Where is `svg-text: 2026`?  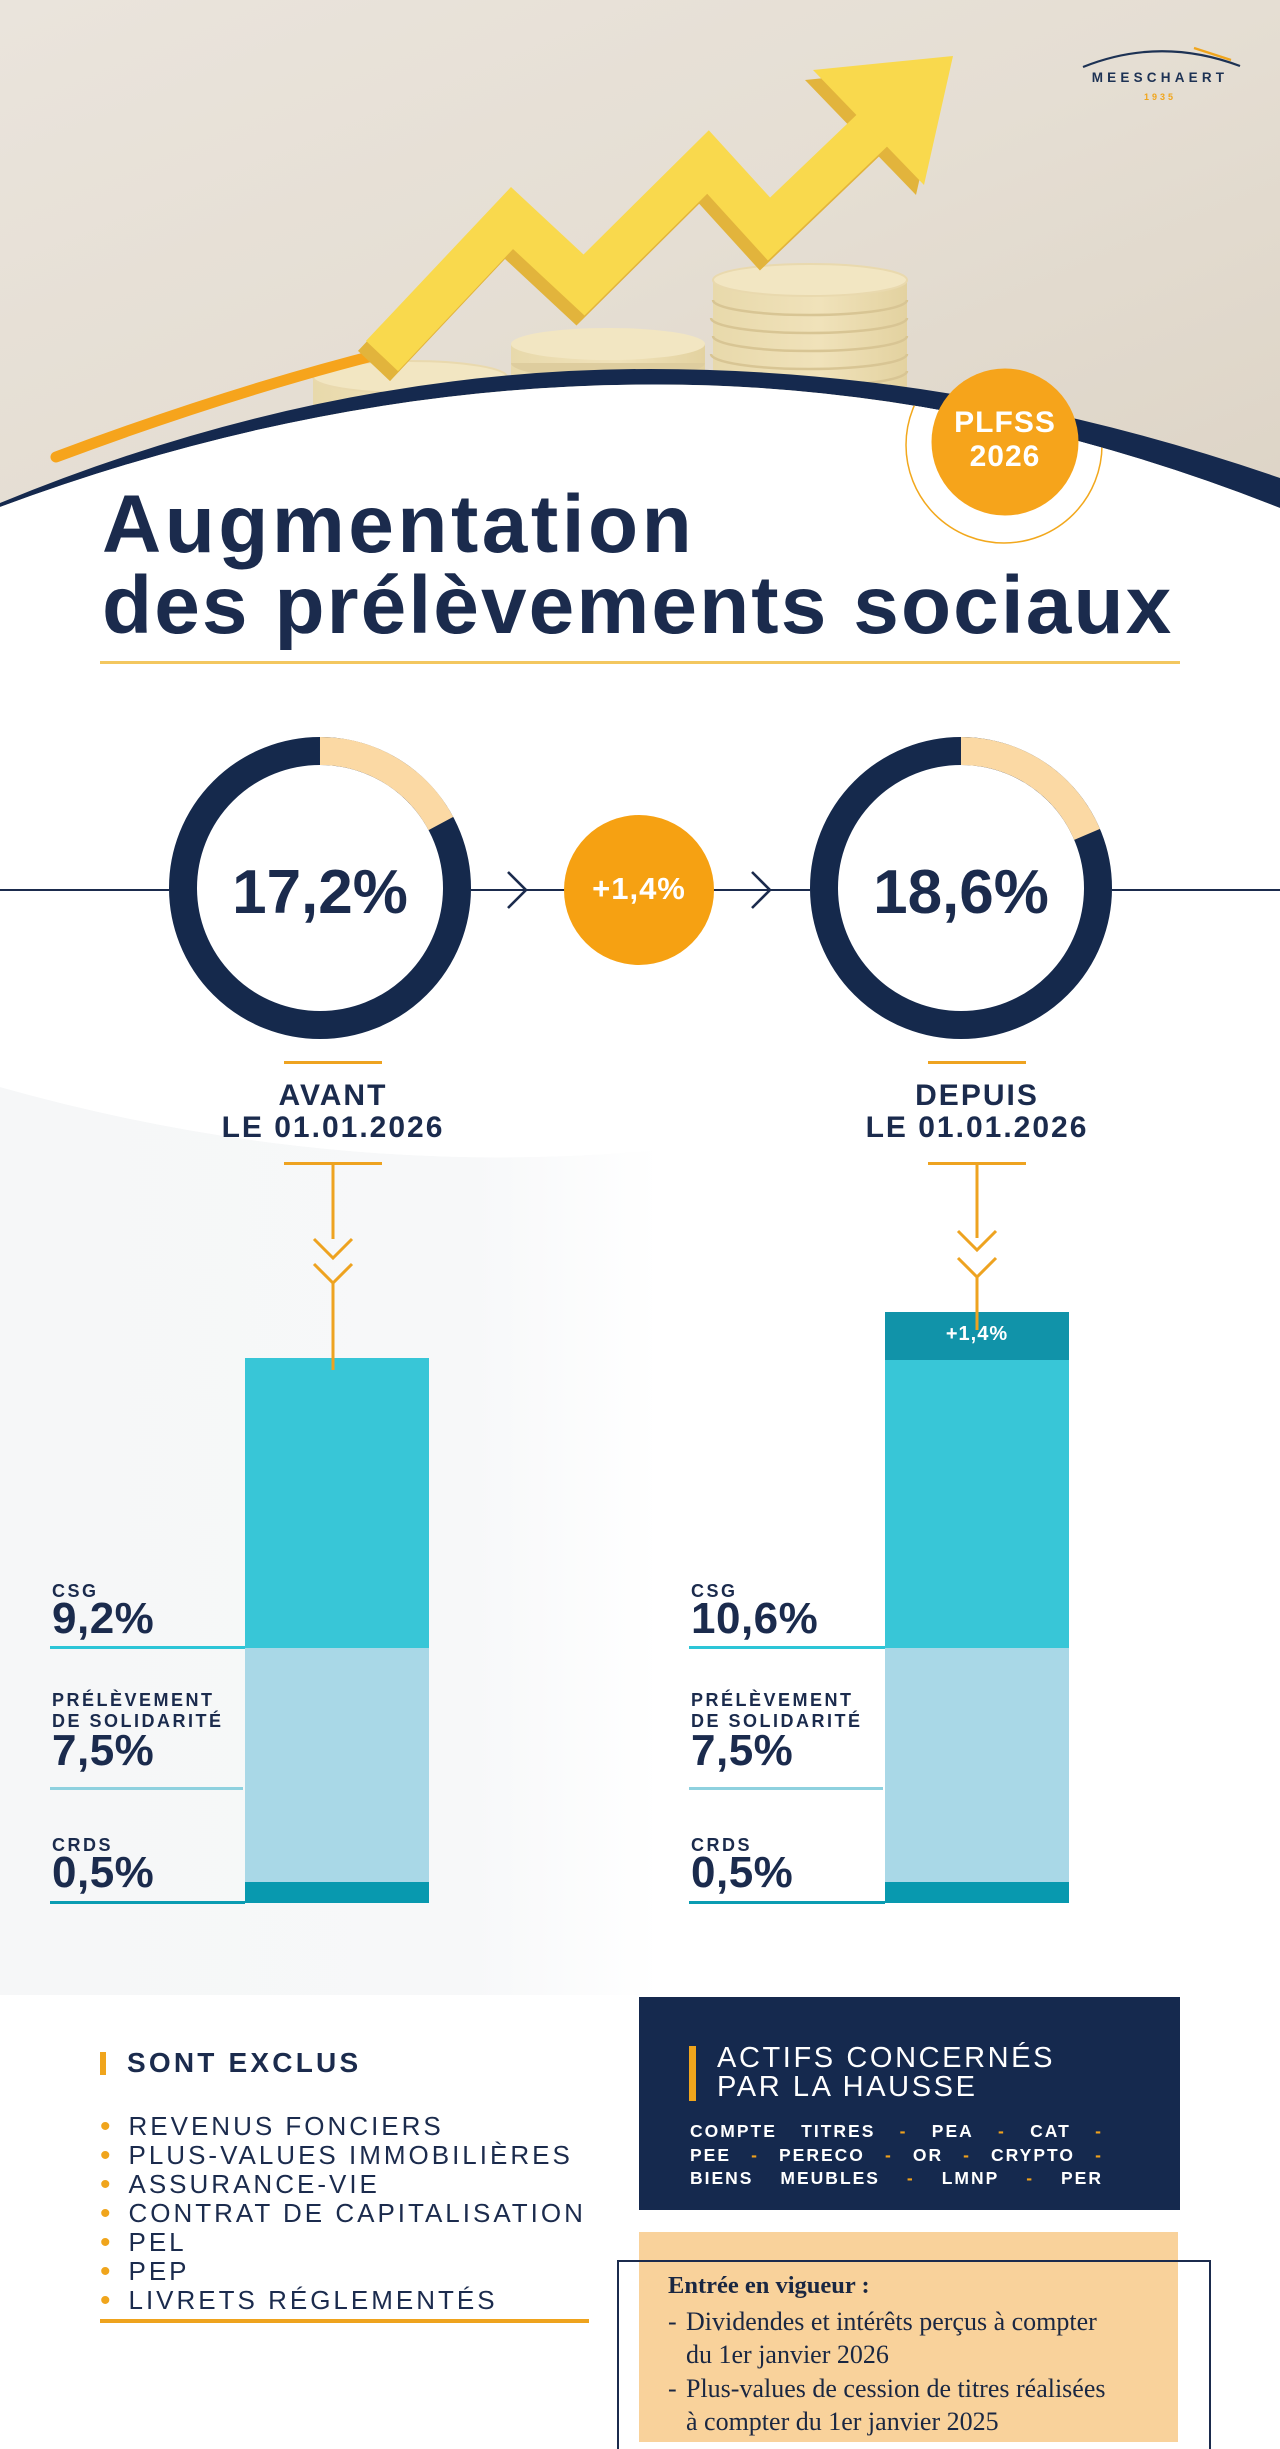
svg-text: 2026 is located at coordinates (1005, 456).